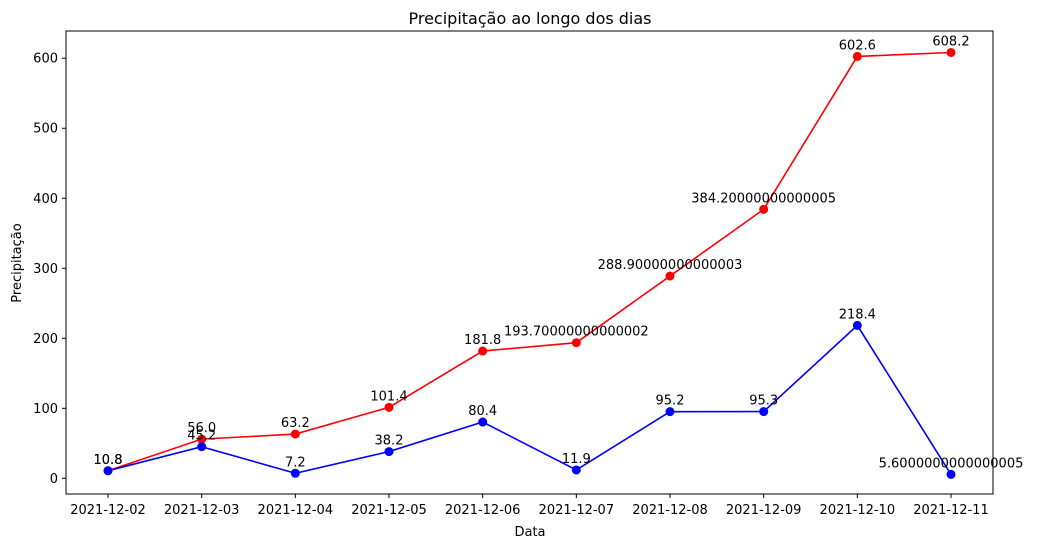  I want to click on y-axis: 0 100 200 300 400 500 600, so click(49, 269).